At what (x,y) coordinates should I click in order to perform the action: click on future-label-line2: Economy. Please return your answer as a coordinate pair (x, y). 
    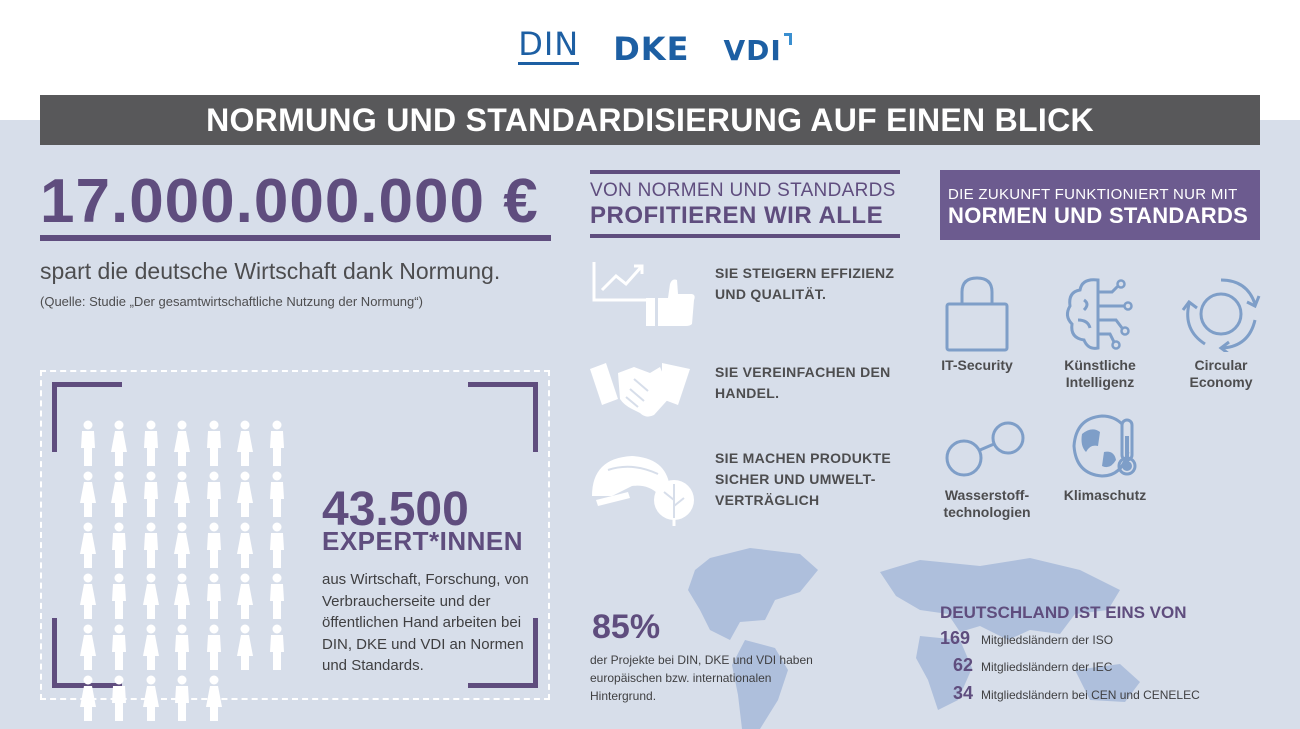
    Looking at the image, I should click on (1221, 382).